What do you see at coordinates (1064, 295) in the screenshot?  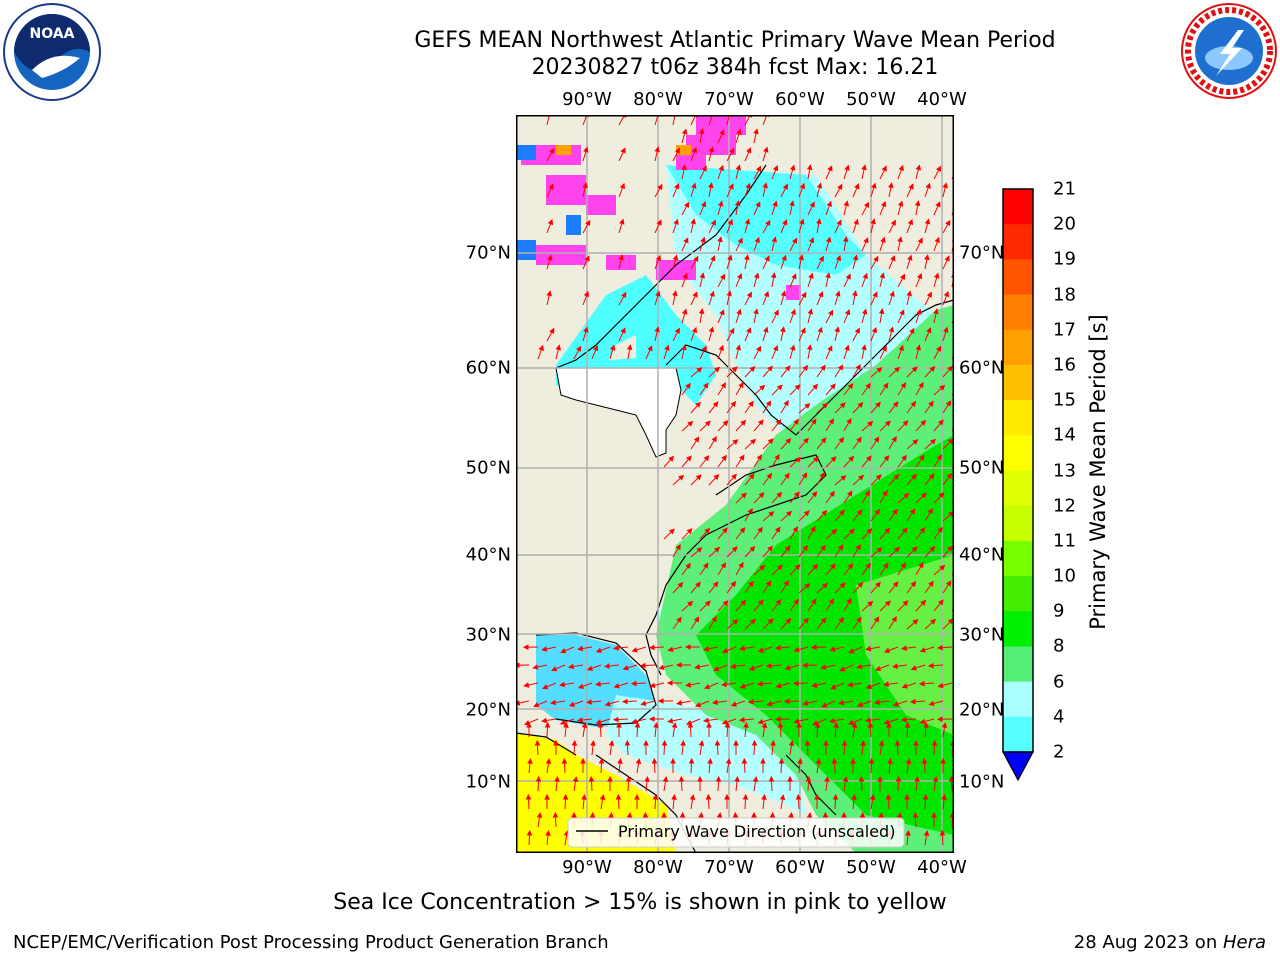 I see `colorbar-tick-label: 18` at bounding box center [1064, 295].